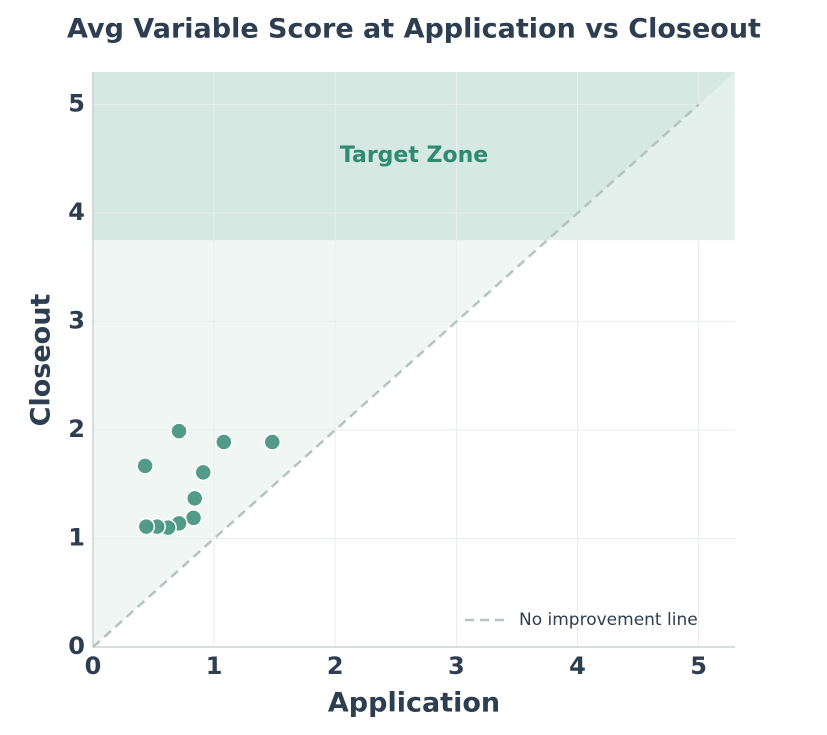  Describe the element at coordinates (76, 646) in the screenshot. I see `y-tick-label: 0` at that location.